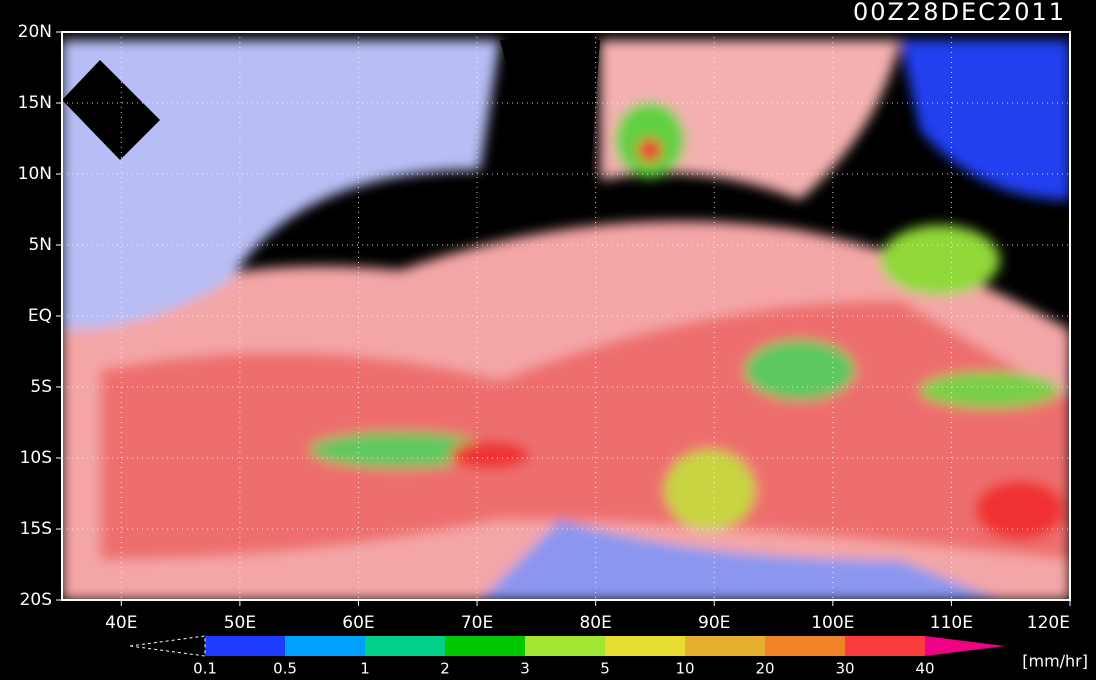  What do you see at coordinates (36, 458) in the screenshot?
I see `lat-label: 10S` at bounding box center [36, 458].